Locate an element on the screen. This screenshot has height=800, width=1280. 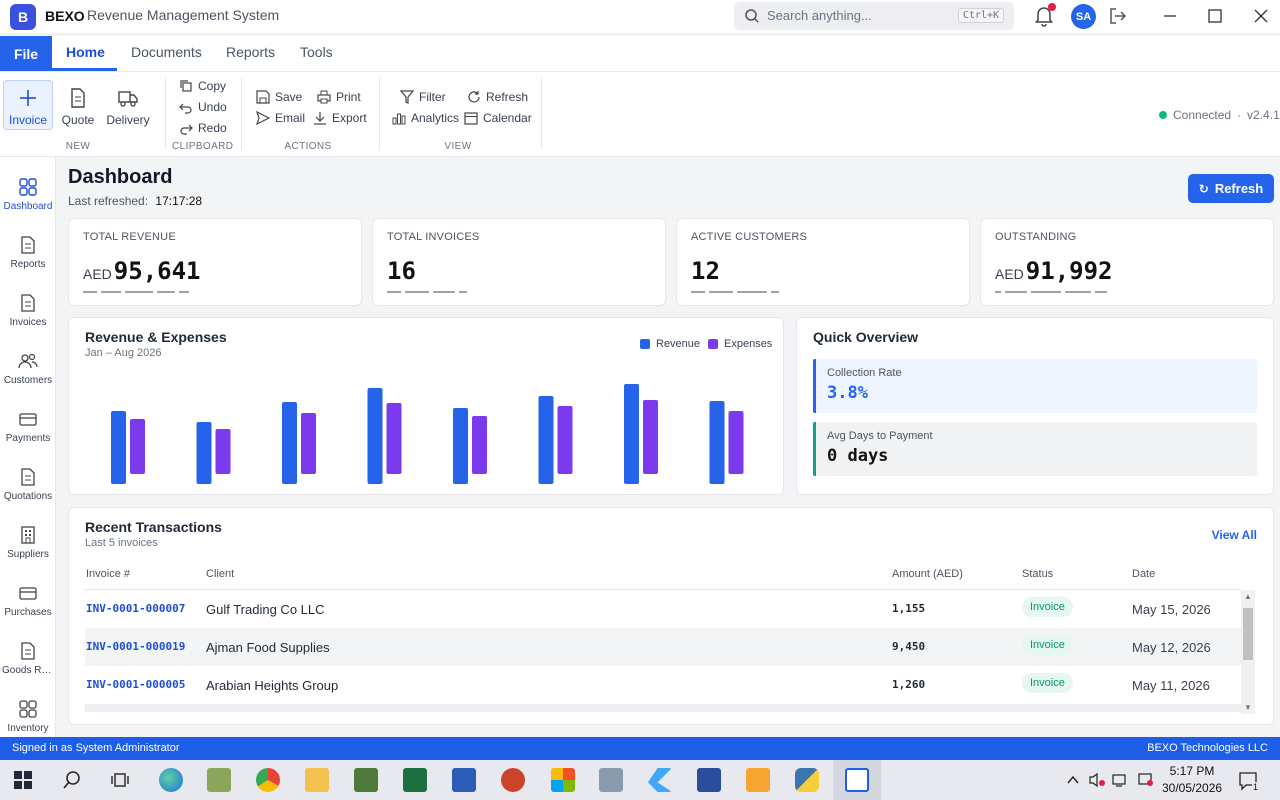
bar-revenue-jan is located at coordinates (118, 447).